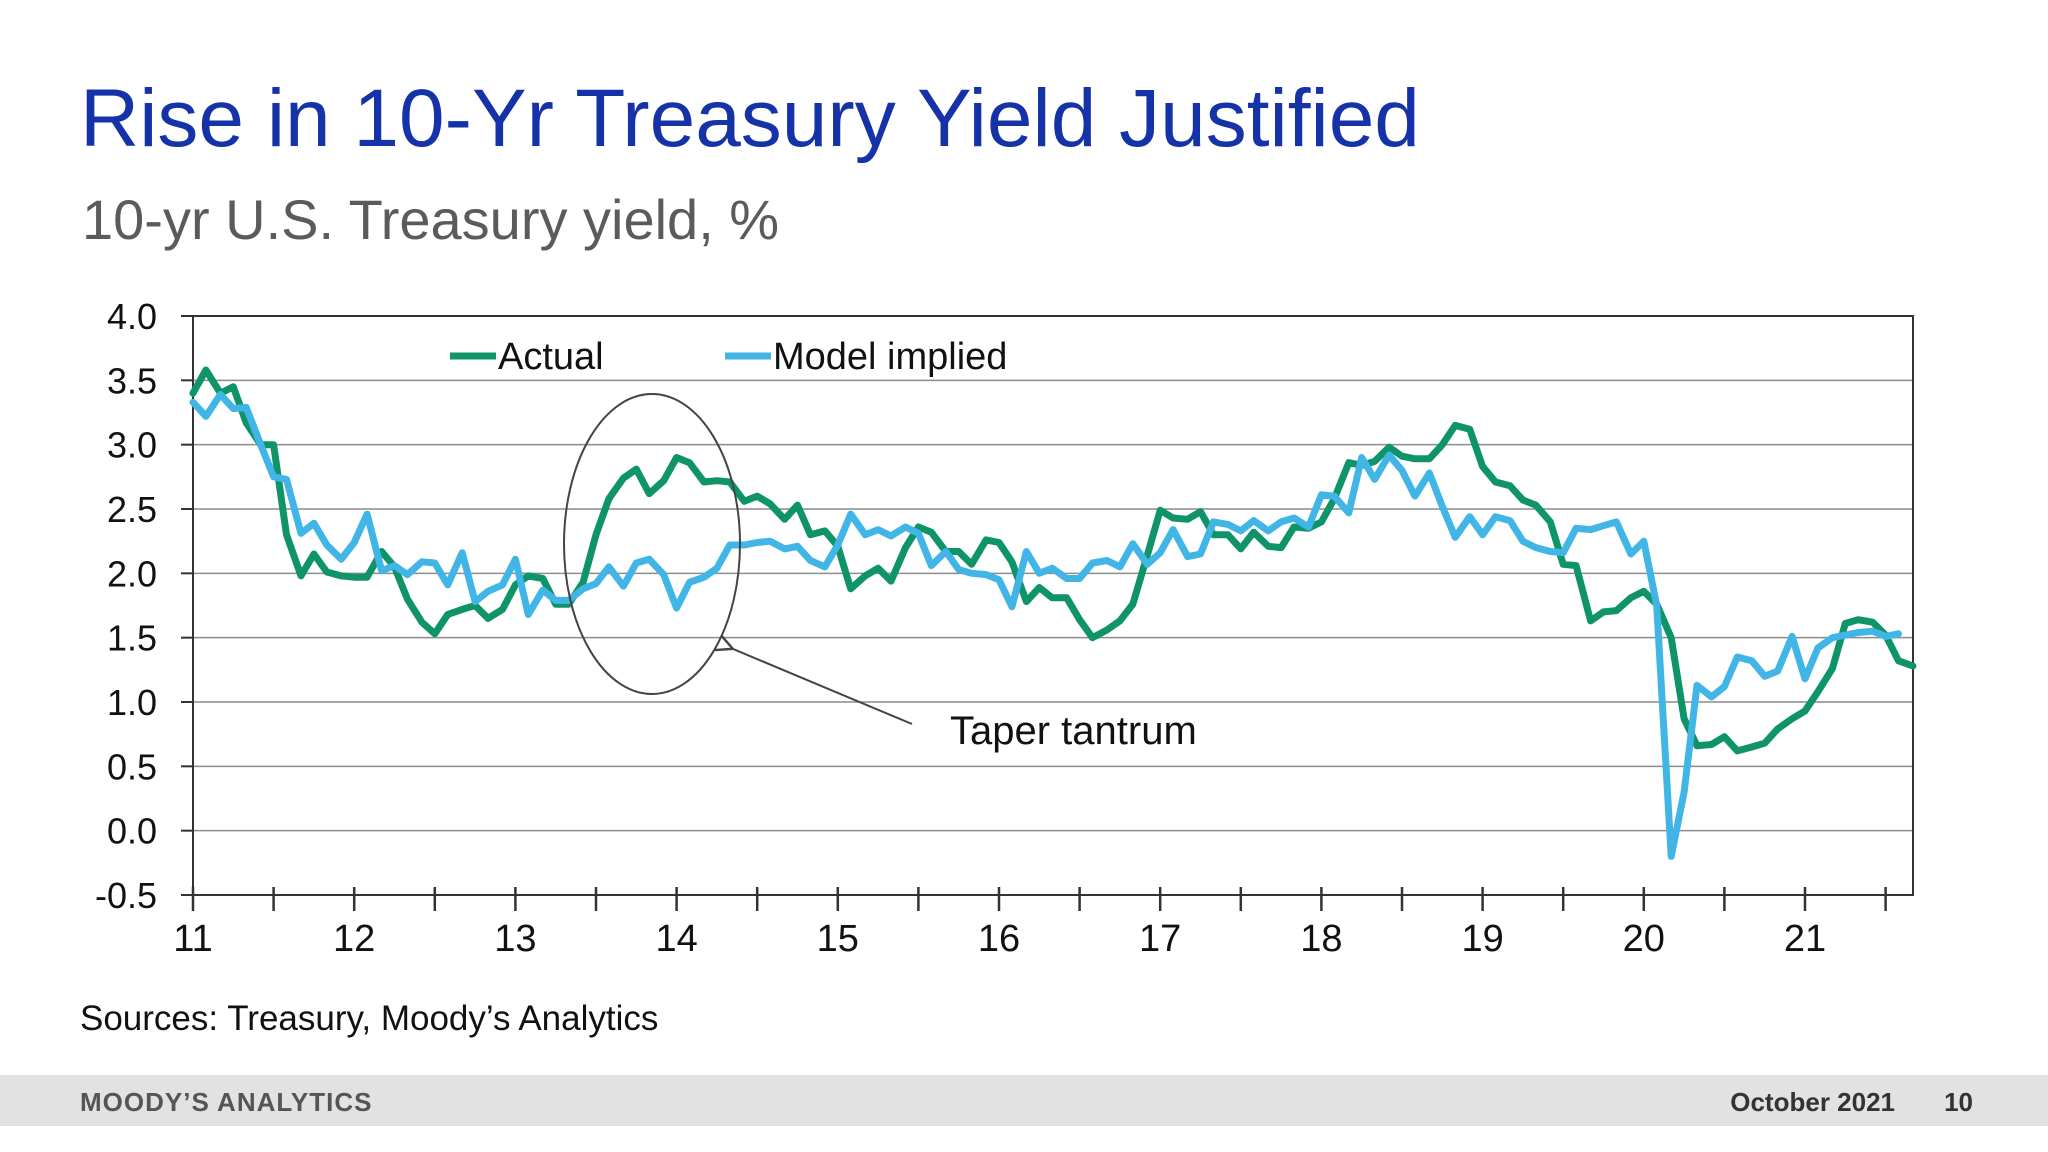  Describe the element at coordinates (369, 1018) in the screenshot. I see `sources-note: Sources: Treasury, Moody’s Analytics` at that location.